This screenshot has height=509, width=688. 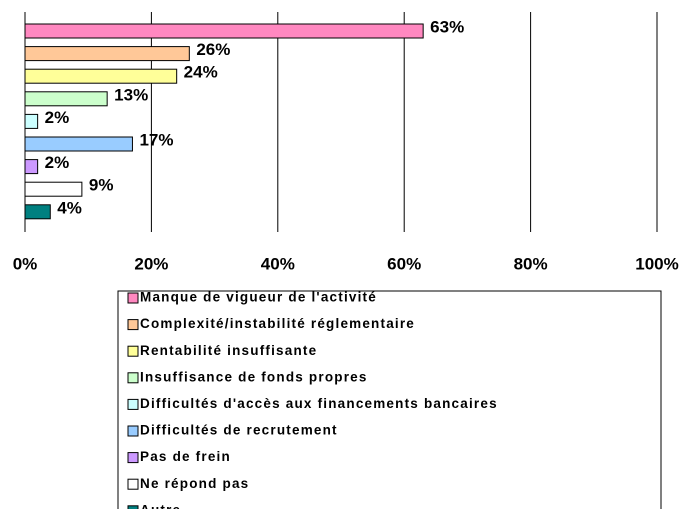 I want to click on legend-label: Rentabilité insuffisante, so click(x=228, y=350).